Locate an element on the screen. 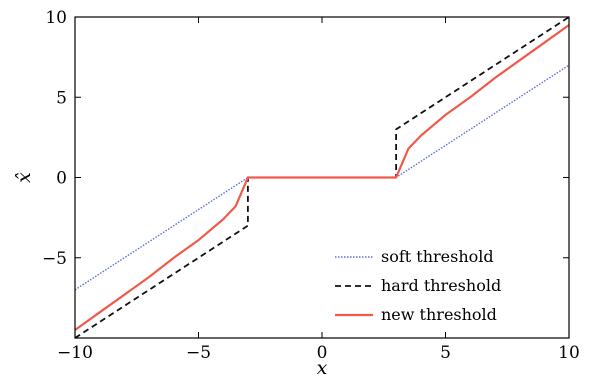 This screenshot has width=589, height=380. y-axis-label: x̂ is located at coordinates (24, 177).